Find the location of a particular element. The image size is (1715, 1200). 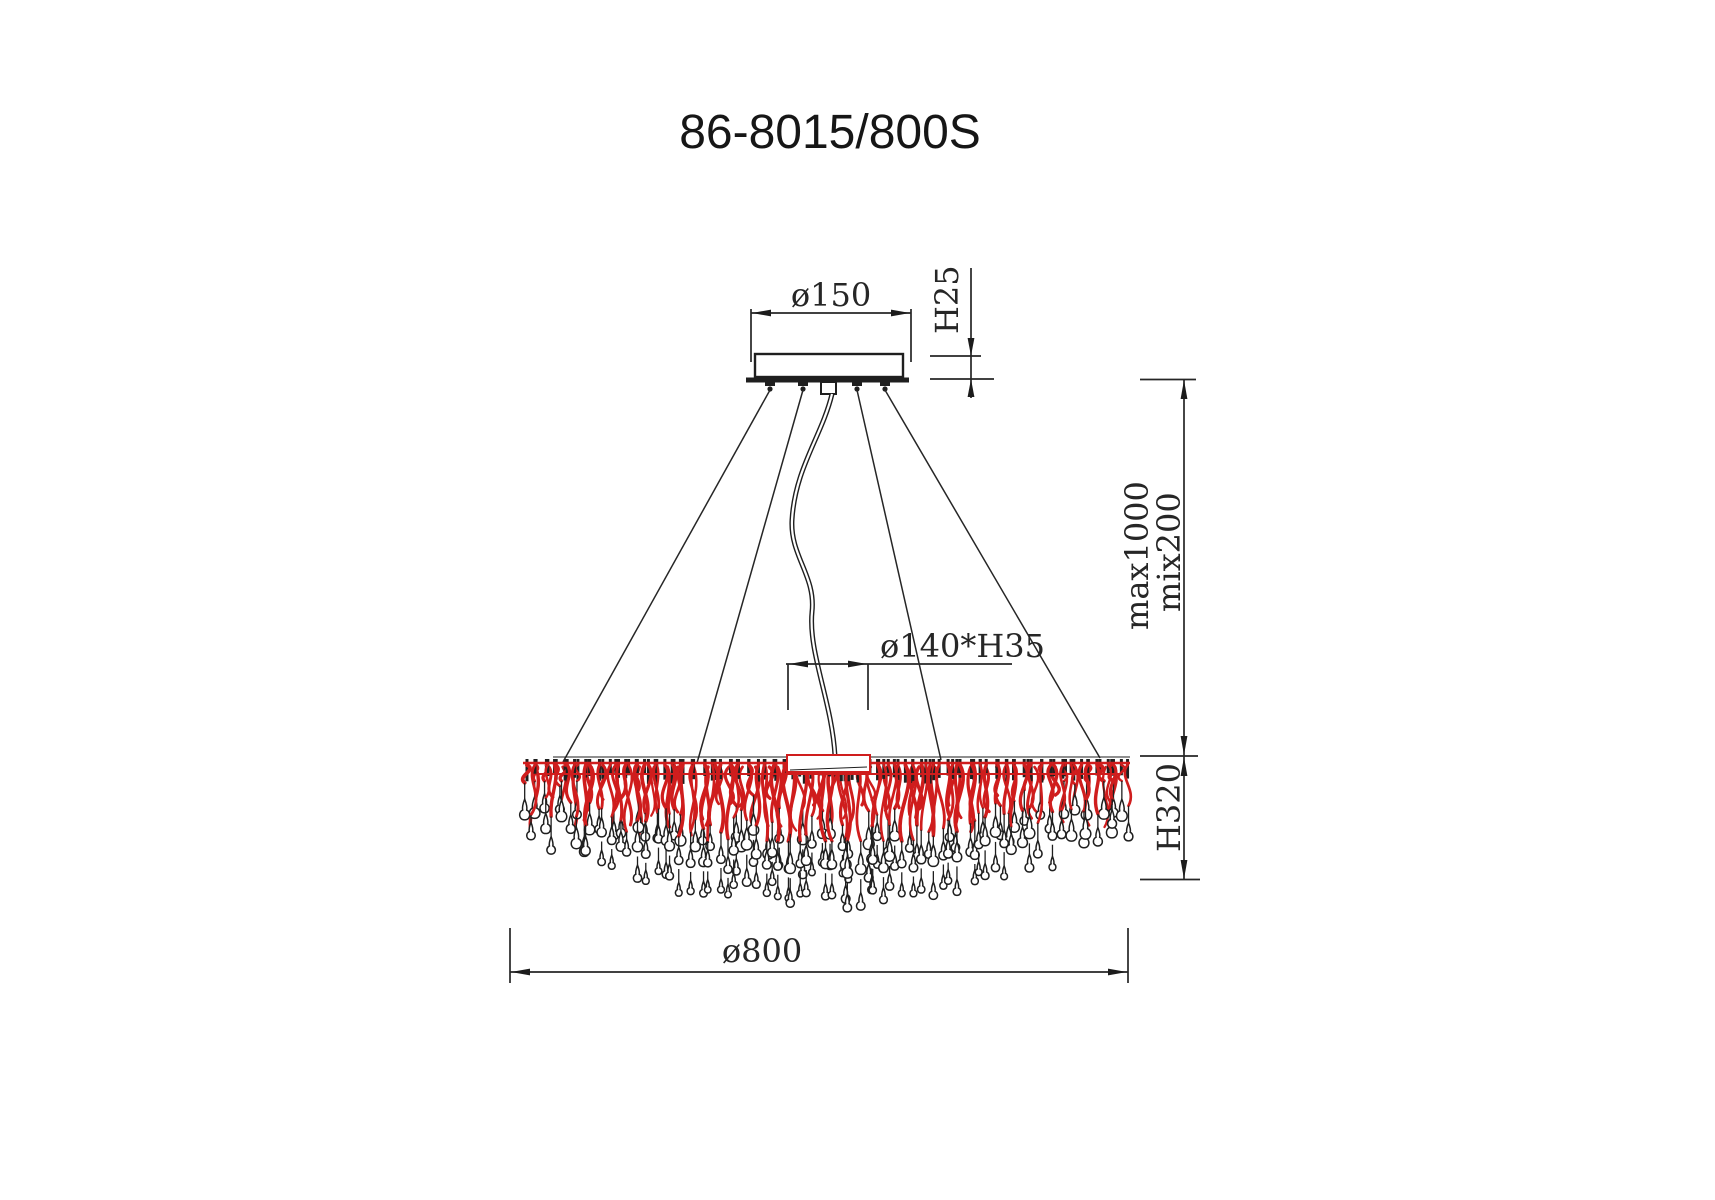

power-cord is located at coordinates (813, 575).